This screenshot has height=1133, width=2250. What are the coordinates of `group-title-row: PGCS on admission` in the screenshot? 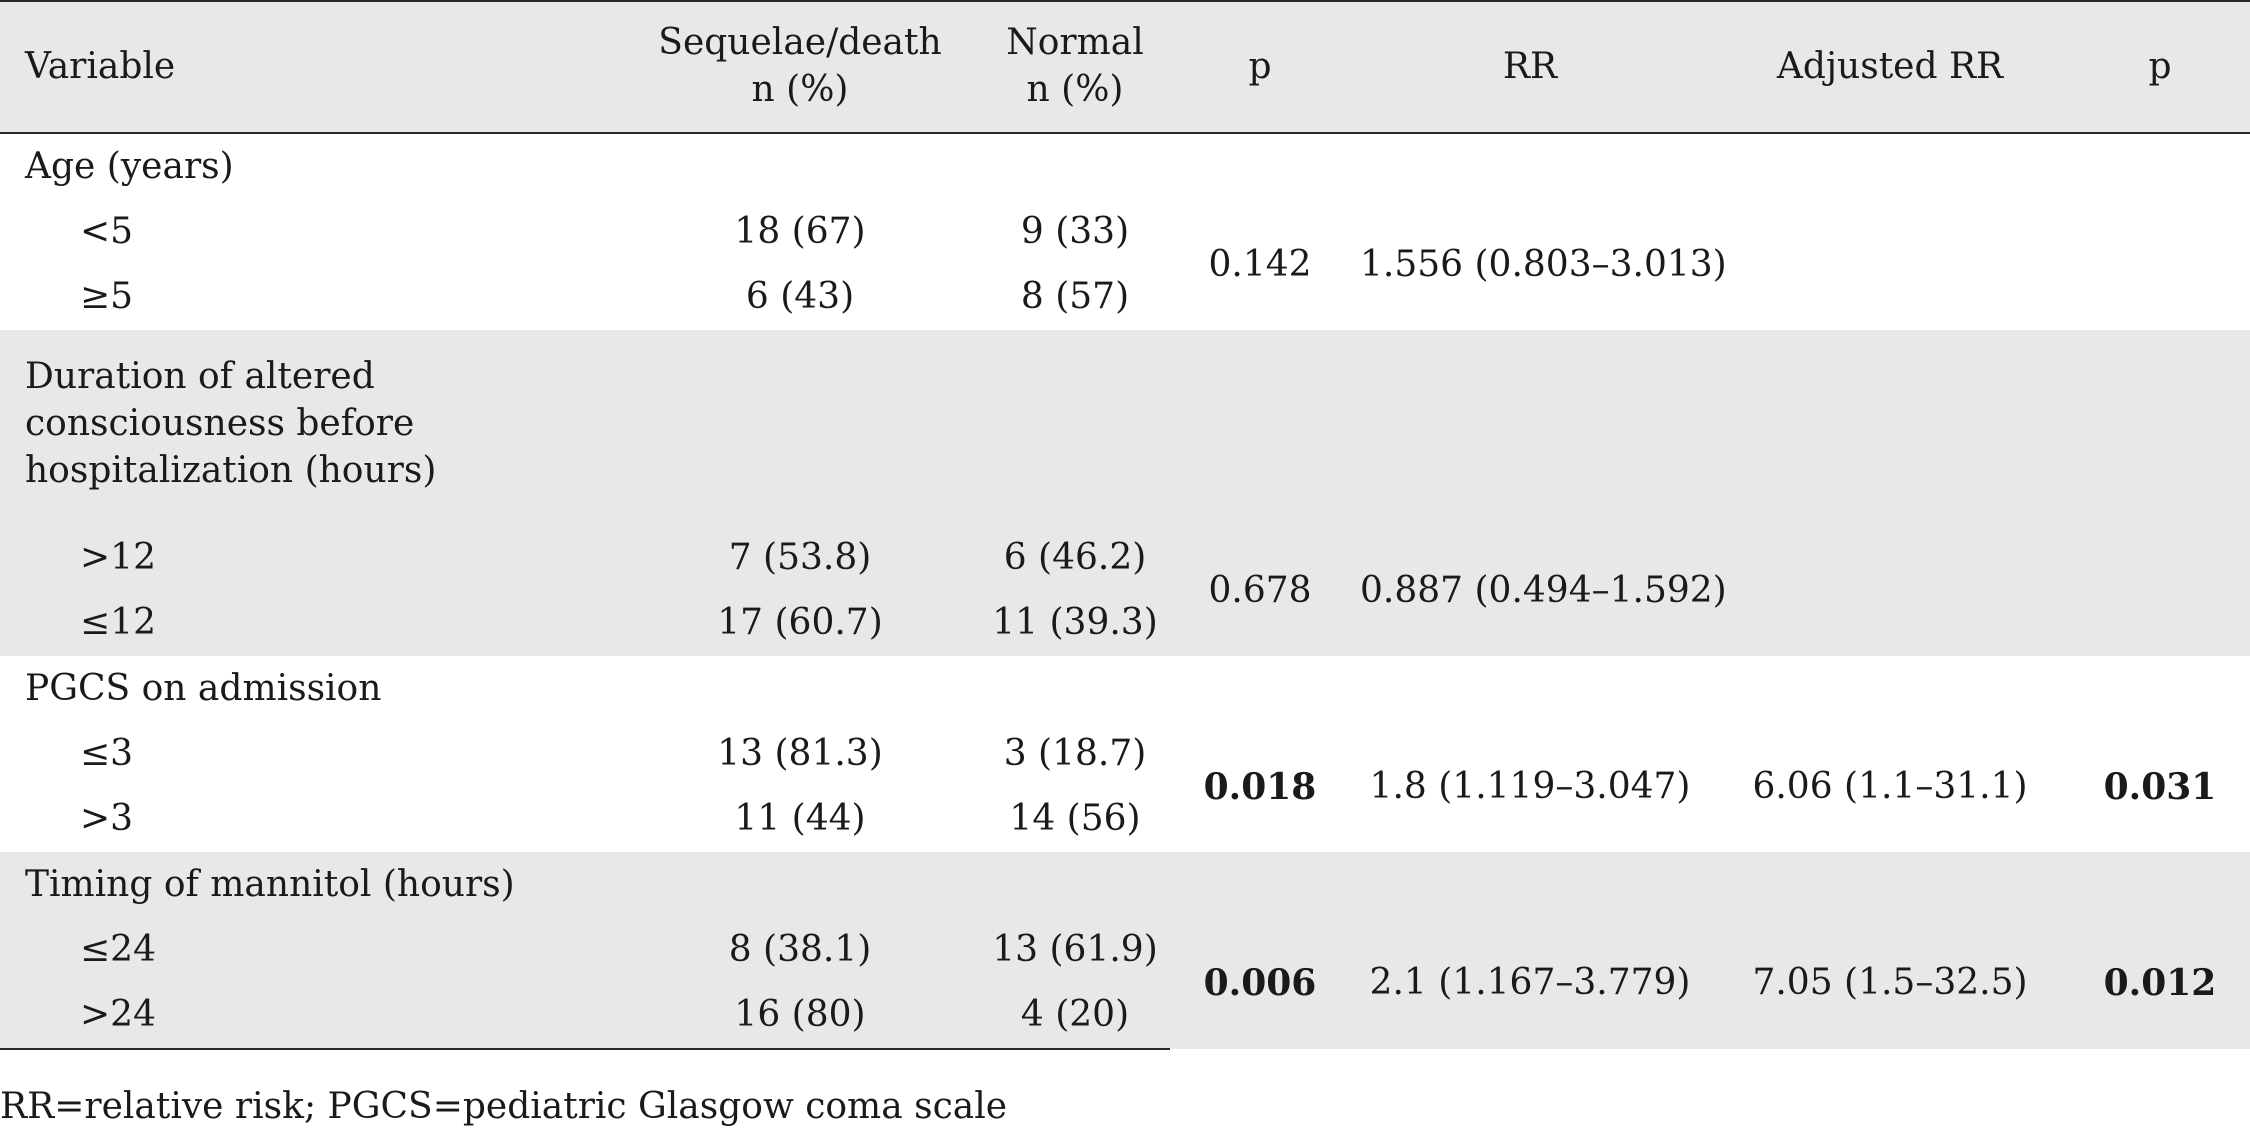 It's located at (1125, 689).